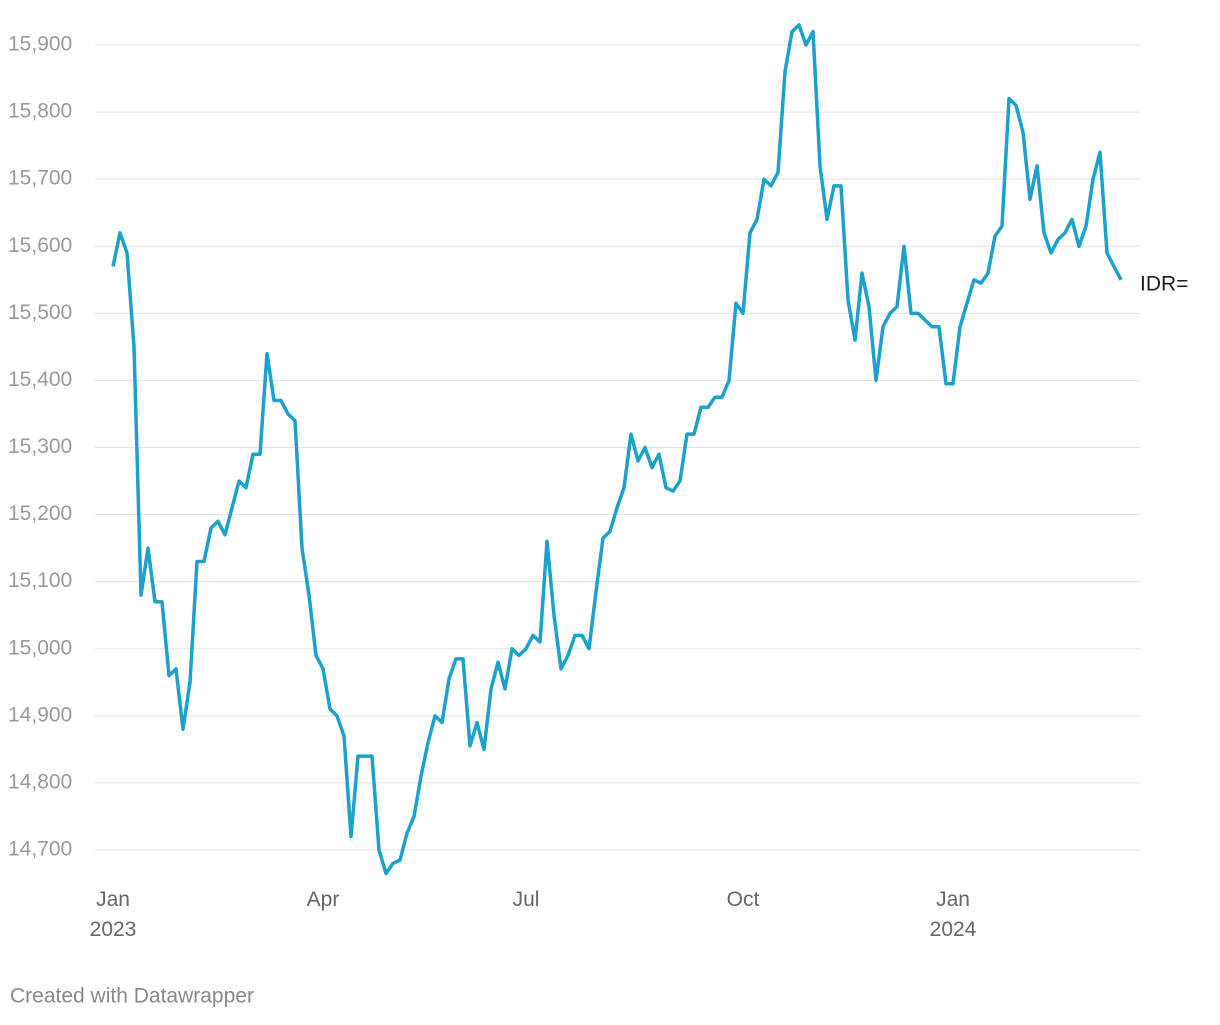  What do you see at coordinates (40, 178) in the screenshot?
I see `y-tick-label: 15,700` at bounding box center [40, 178].